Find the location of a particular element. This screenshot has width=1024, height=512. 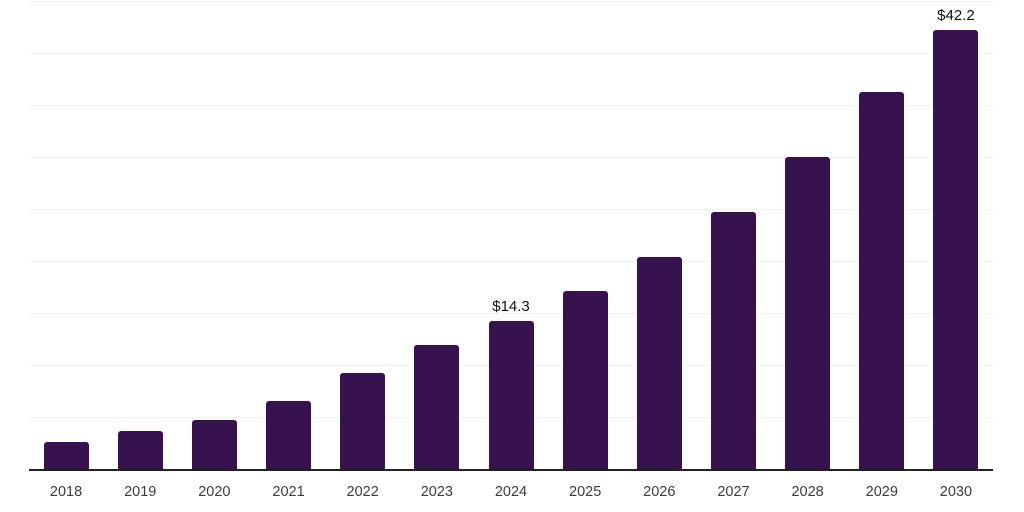

x-tick-2027: 2027 is located at coordinates (733, 492).